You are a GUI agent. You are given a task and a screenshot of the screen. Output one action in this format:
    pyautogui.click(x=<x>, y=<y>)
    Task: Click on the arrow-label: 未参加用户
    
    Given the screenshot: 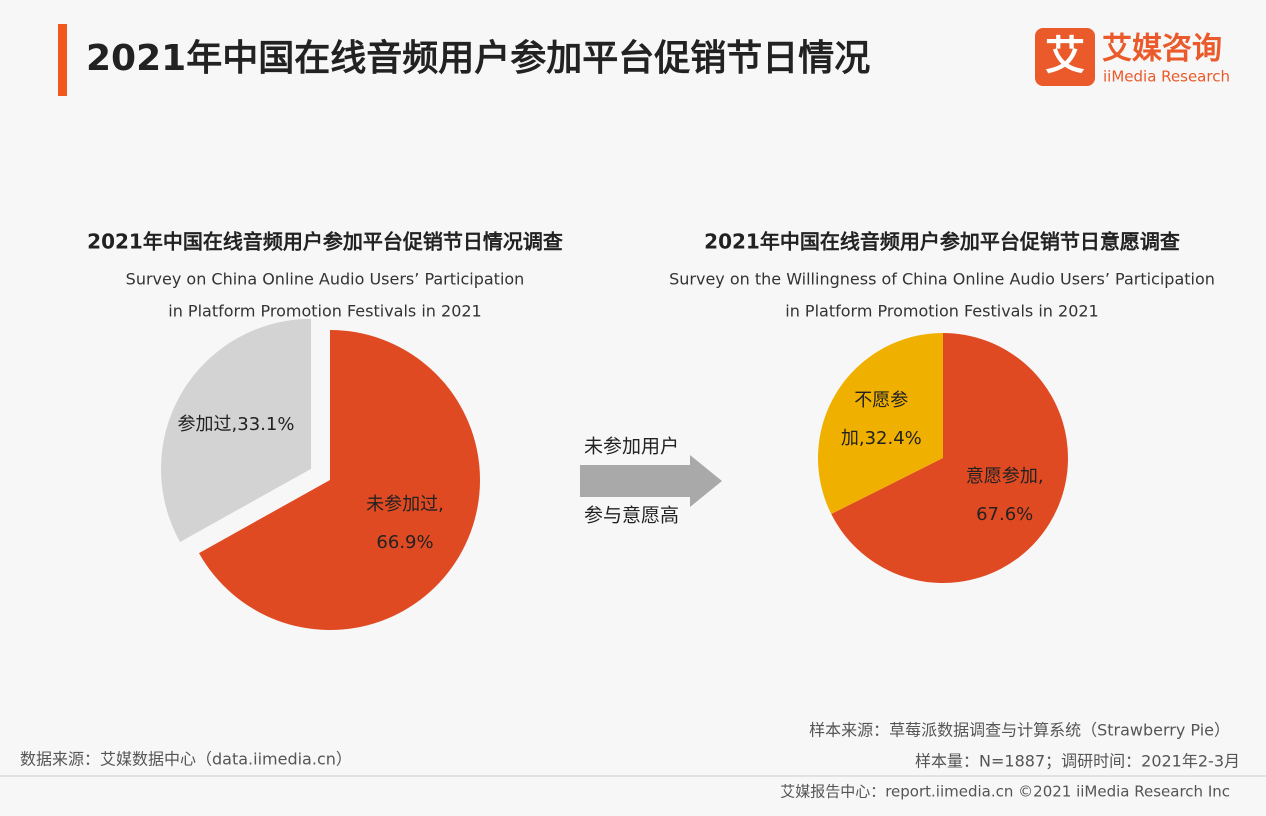 What is the action you would take?
    pyautogui.click(x=631, y=447)
    